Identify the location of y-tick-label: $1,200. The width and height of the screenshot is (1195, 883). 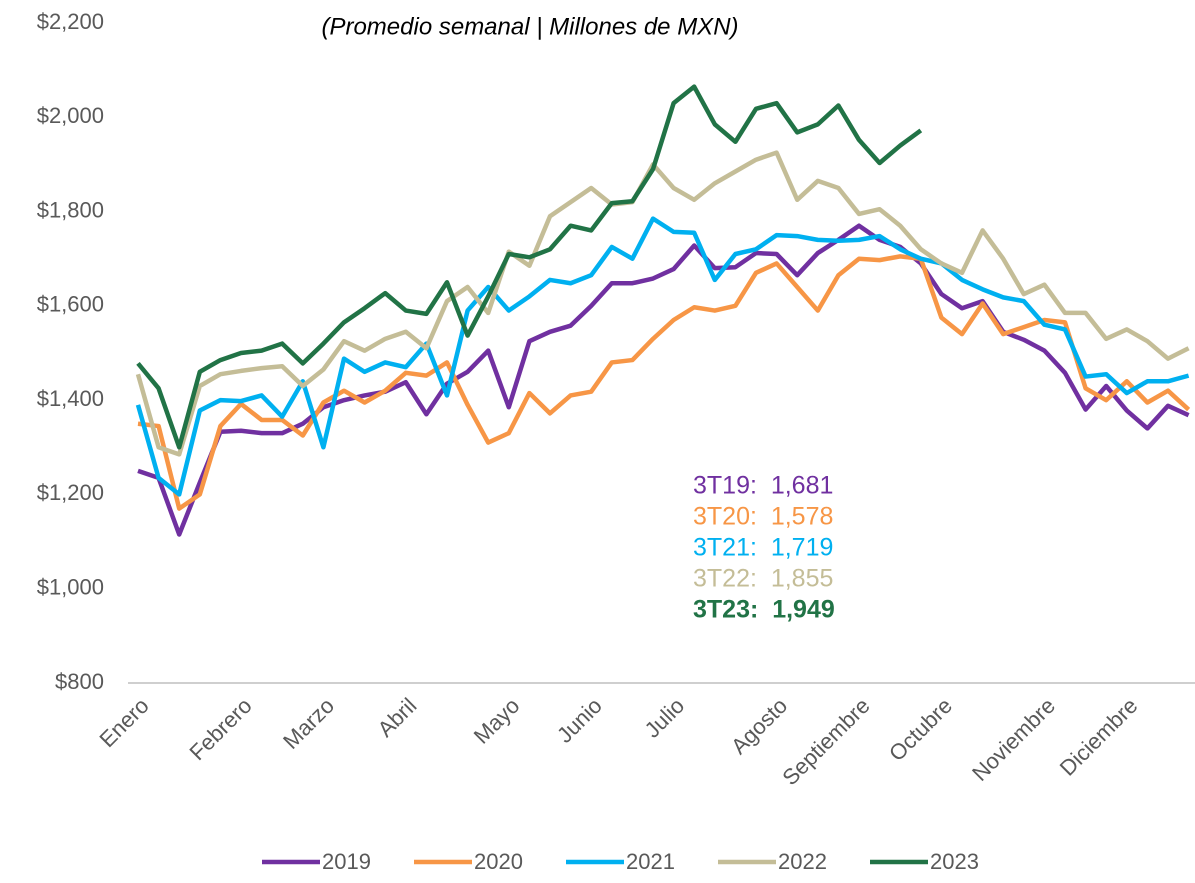
(70, 492).